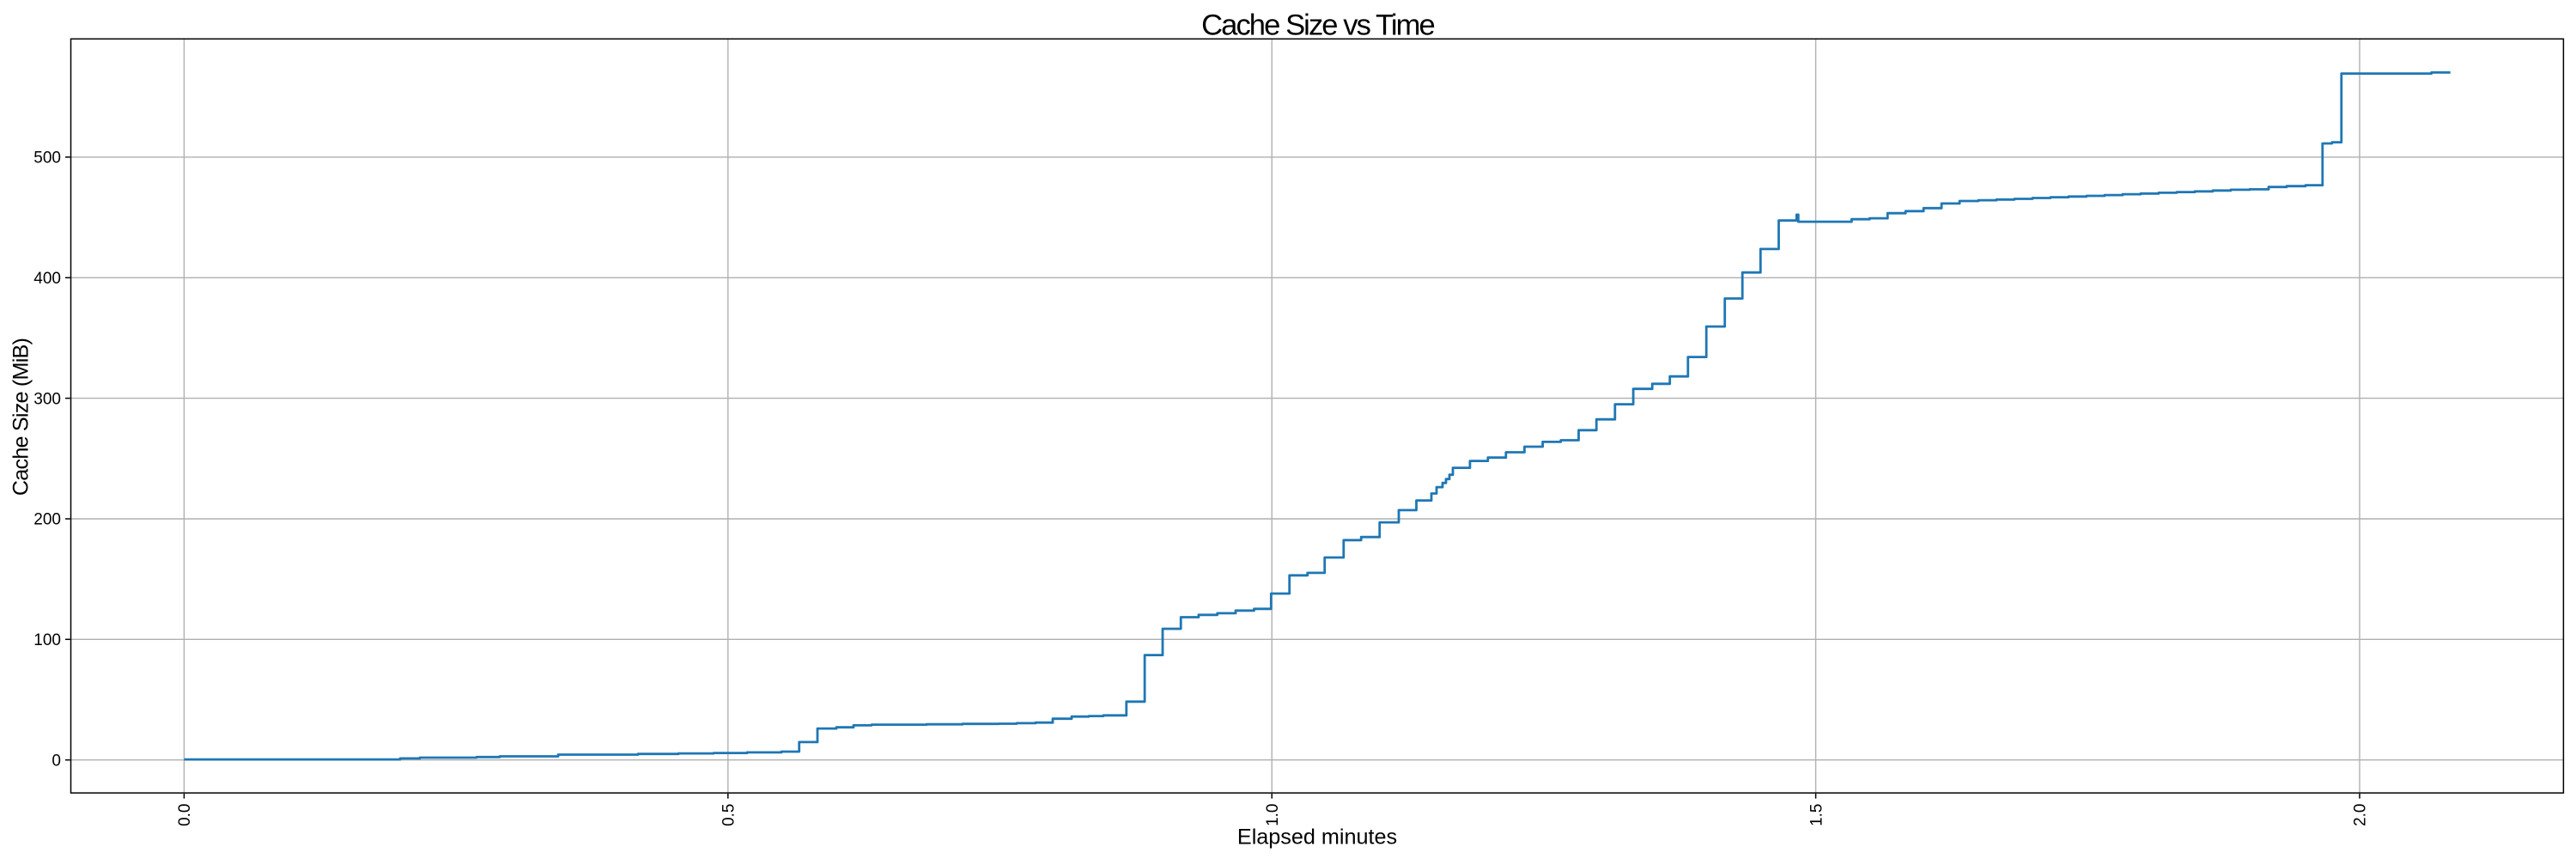  I want to click on svg-text: Elapsed minutes, so click(1317, 837).